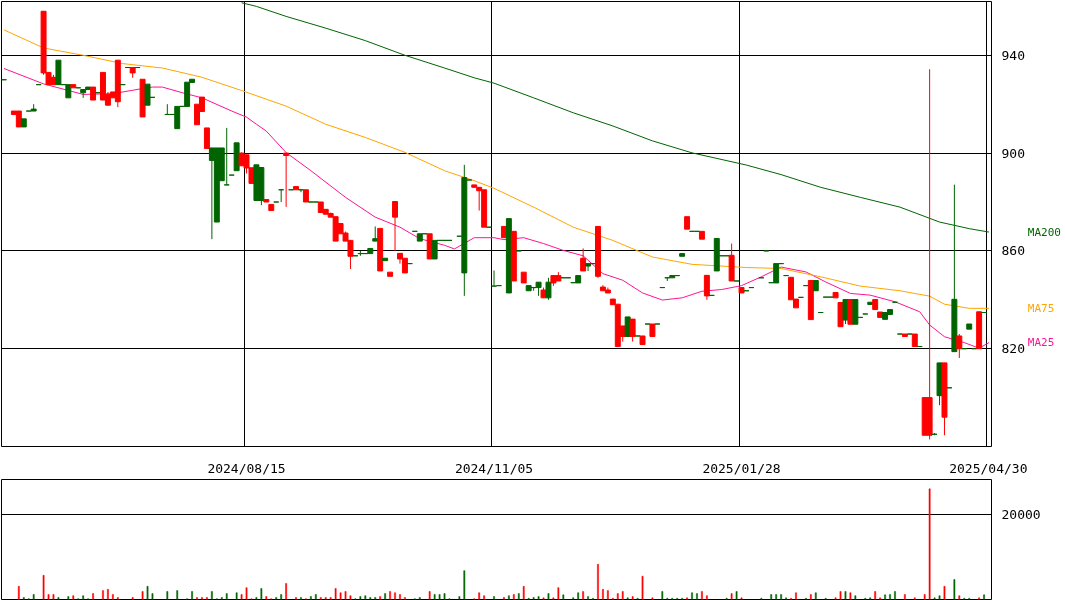 The width and height of the screenshot is (1065, 600). I want to click on y-tick-label: 20000, so click(1021, 515).